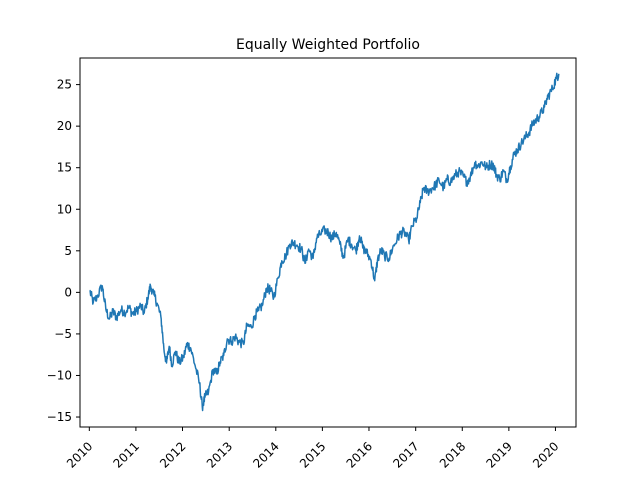 The image size is (640, 480). What do you see at coordinates (405, 454) in the screenshot?
I see `x-tick-label: 2017` at bounding box center [405, 454].